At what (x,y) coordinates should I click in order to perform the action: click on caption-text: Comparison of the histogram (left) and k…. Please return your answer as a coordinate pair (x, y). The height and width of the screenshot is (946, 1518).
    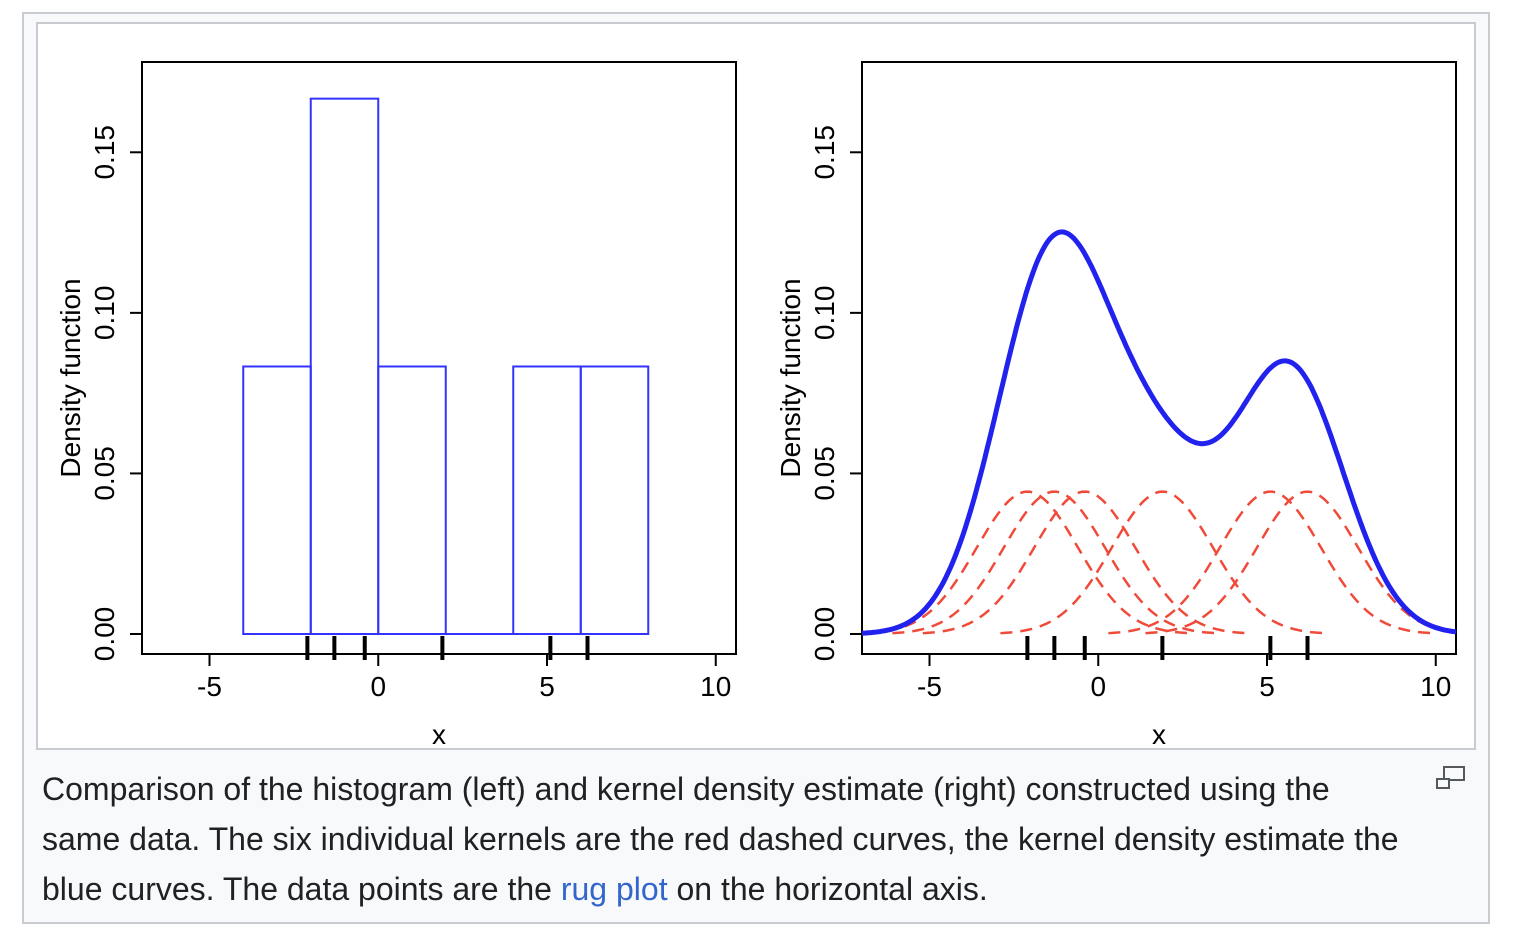
    Looking at the image, I should click on (720, 839).